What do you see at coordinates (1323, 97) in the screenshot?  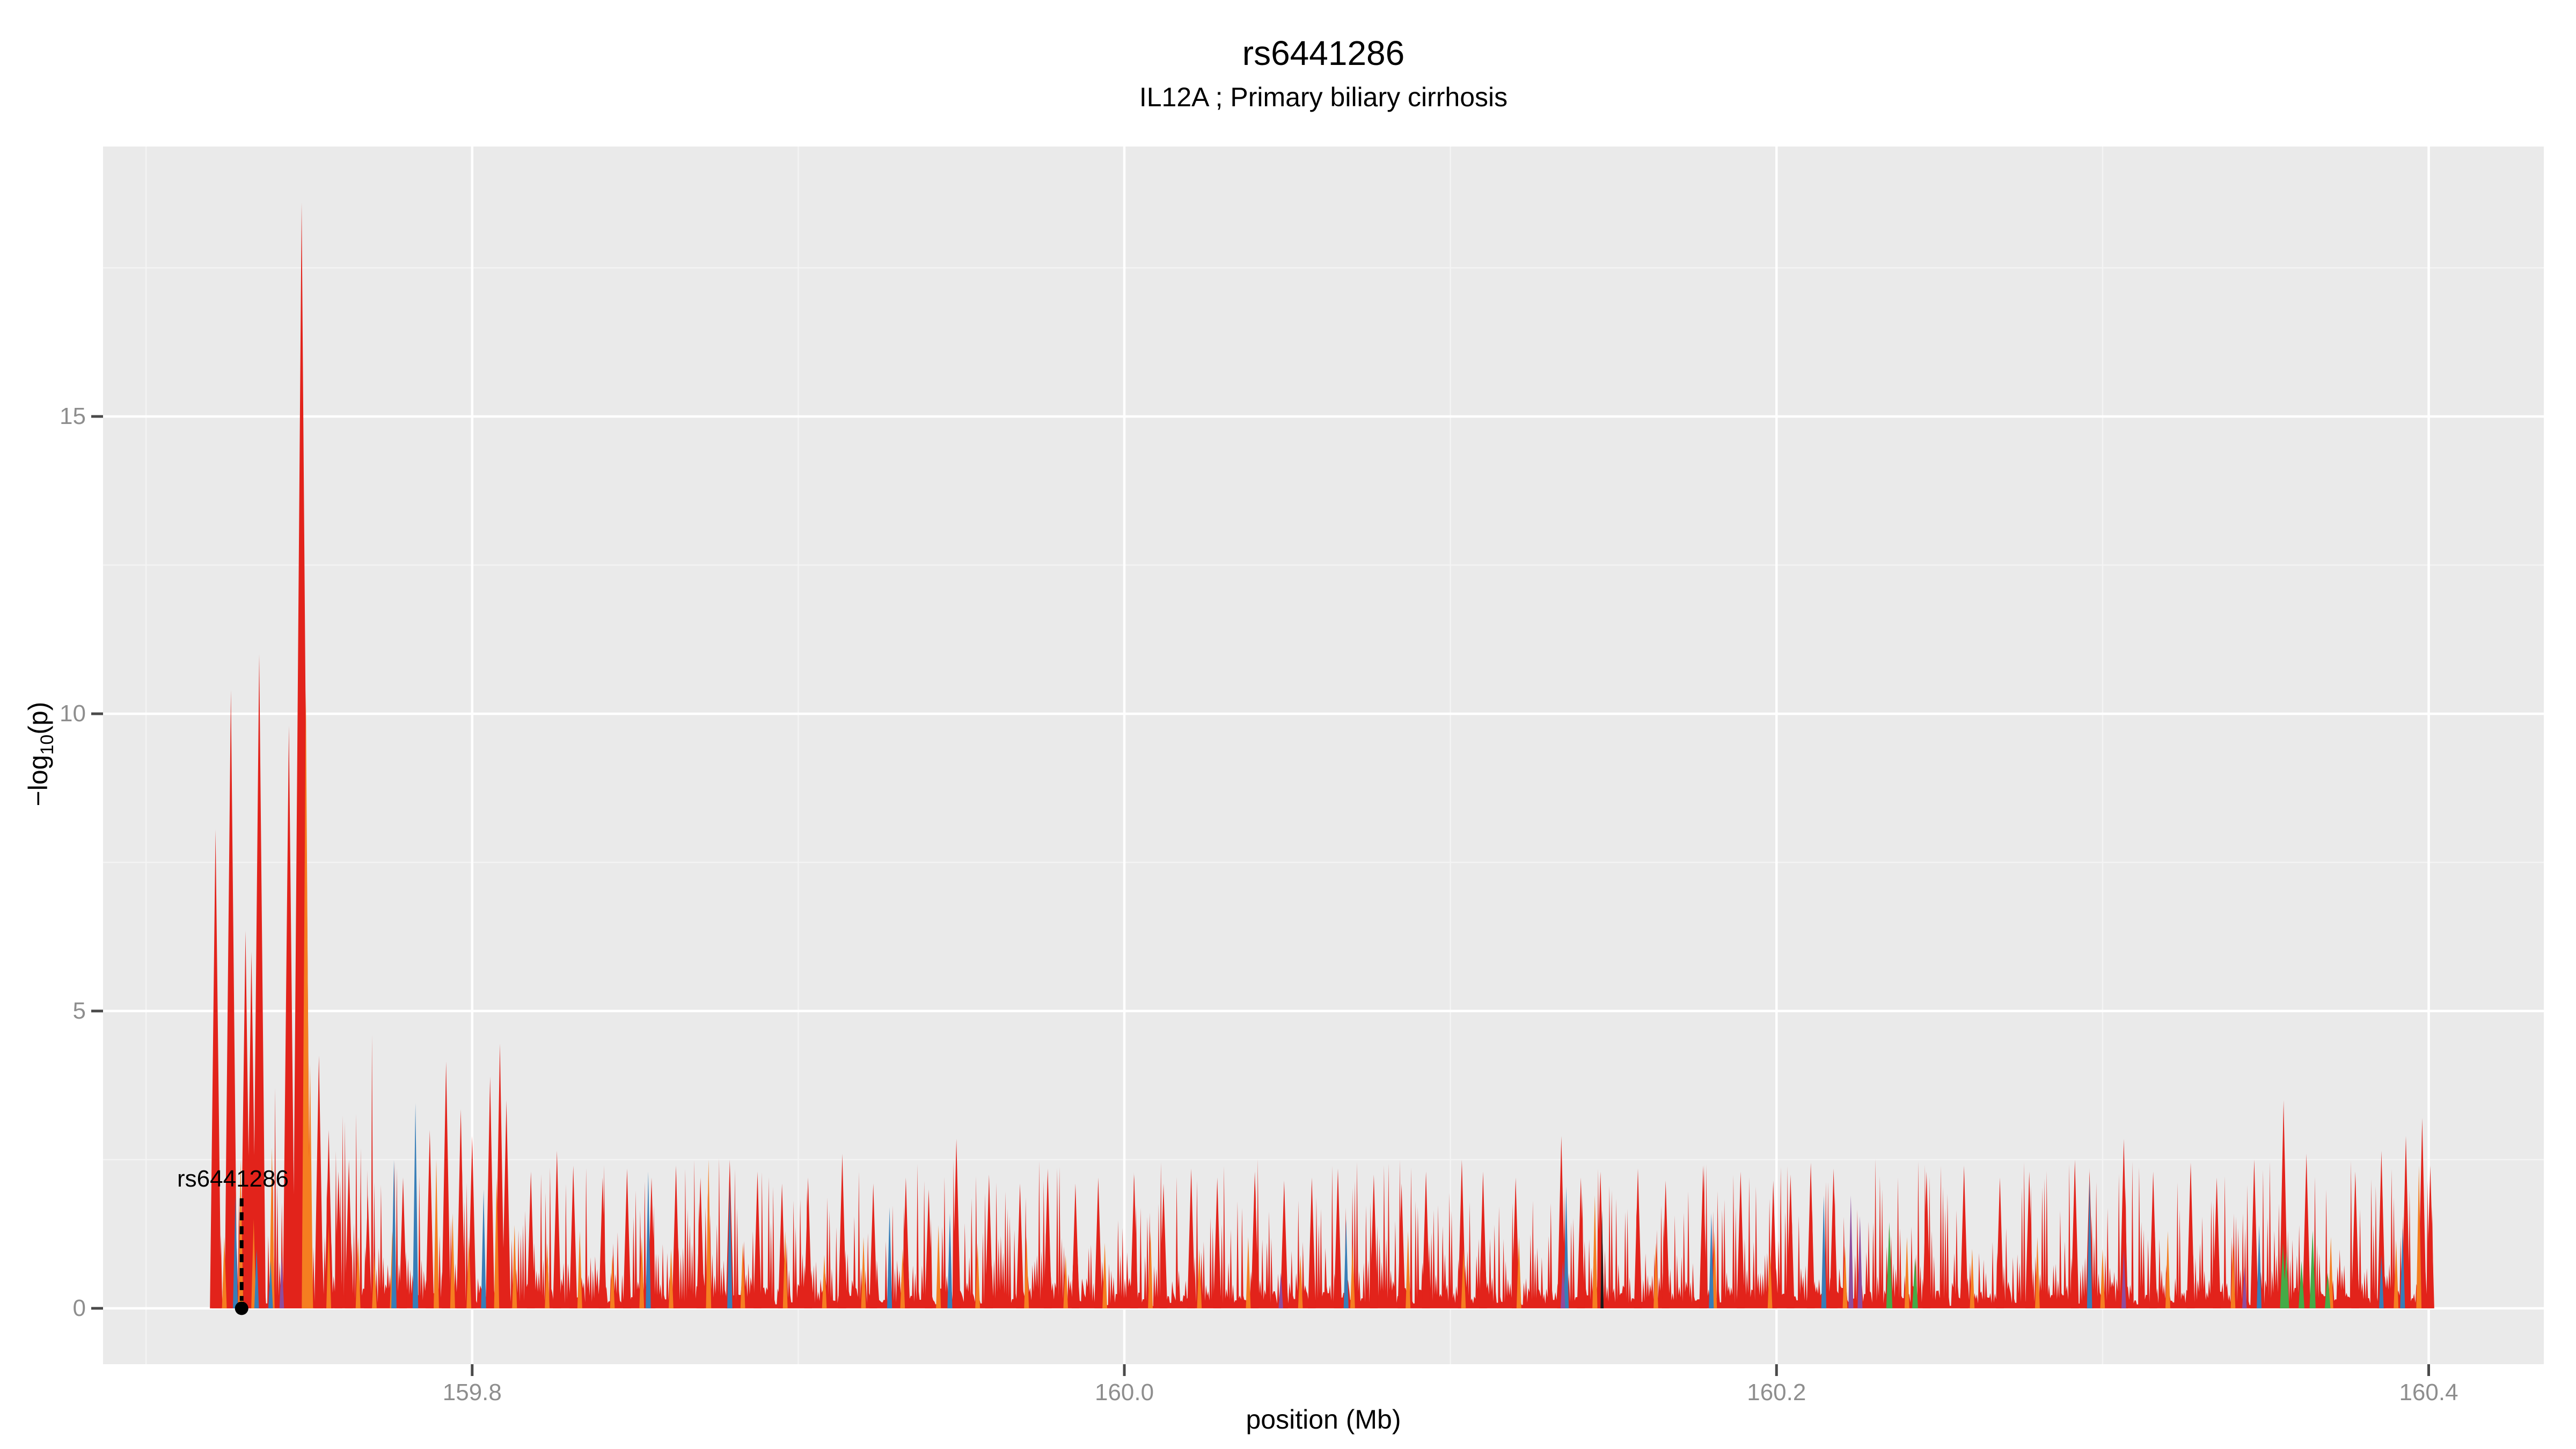 I see `plot-subtitle: IL12A ; Primary biliary cirrhosis` at bounding box center [1323, 97].